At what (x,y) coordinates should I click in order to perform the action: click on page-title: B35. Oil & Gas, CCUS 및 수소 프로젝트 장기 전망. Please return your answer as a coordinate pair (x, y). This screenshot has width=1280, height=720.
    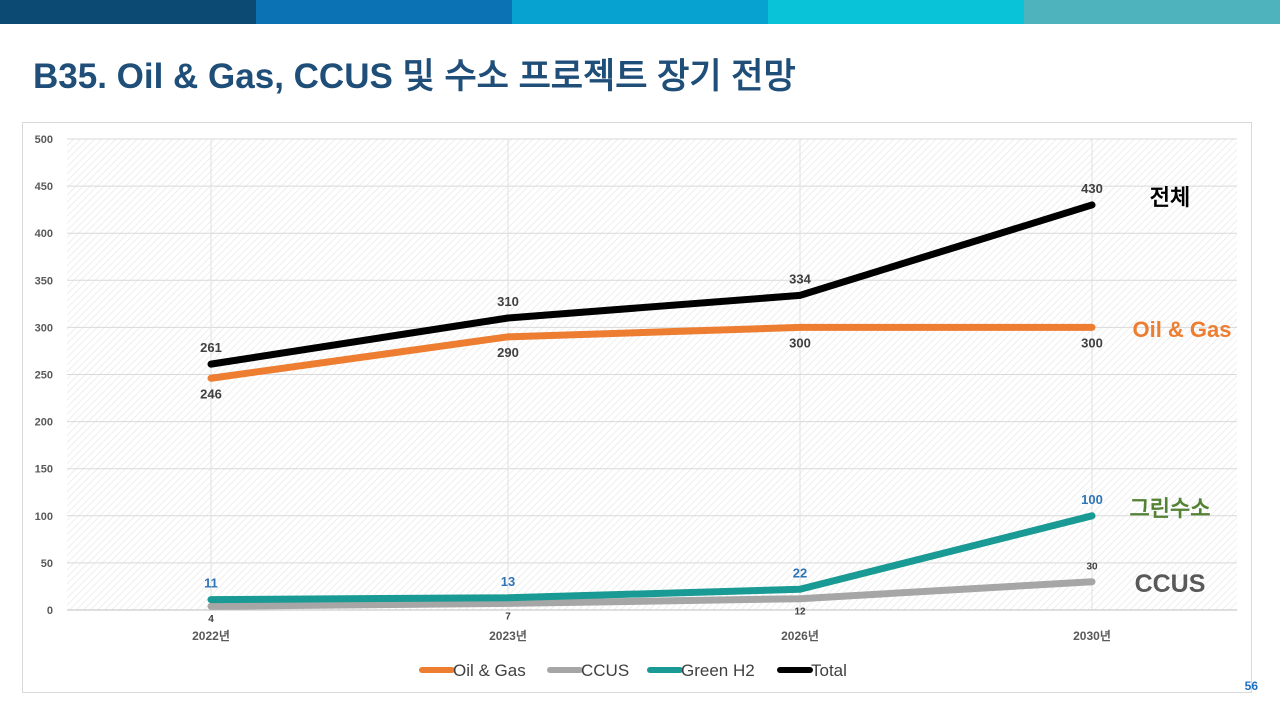
    Looking at the image, I should click on (414, 76).